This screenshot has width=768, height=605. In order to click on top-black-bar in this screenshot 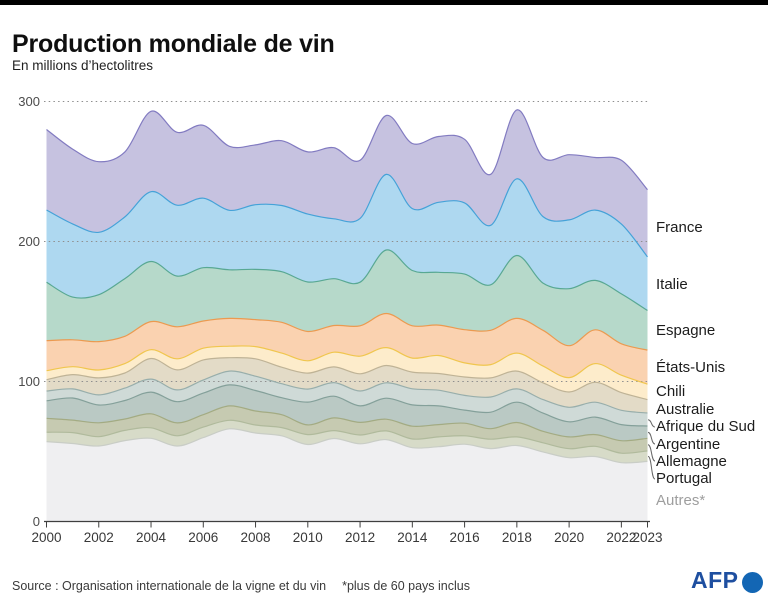, I will do `click(384, 2)`.